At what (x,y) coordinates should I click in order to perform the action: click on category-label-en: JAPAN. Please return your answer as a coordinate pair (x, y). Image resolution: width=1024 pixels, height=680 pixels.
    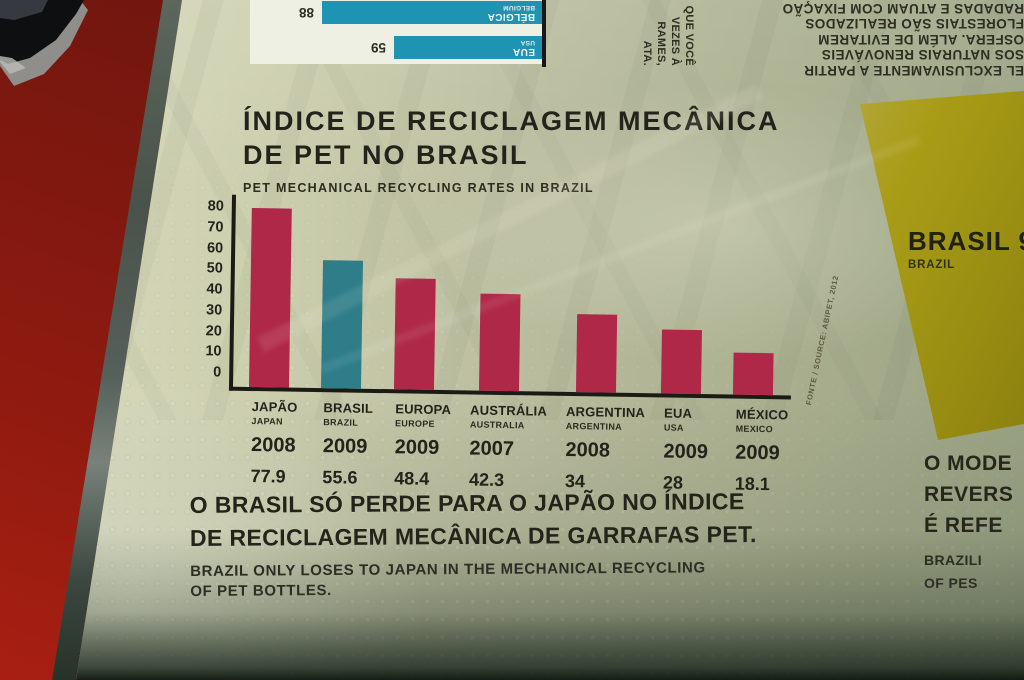
    Looking at the image, I should click on (267, 421).